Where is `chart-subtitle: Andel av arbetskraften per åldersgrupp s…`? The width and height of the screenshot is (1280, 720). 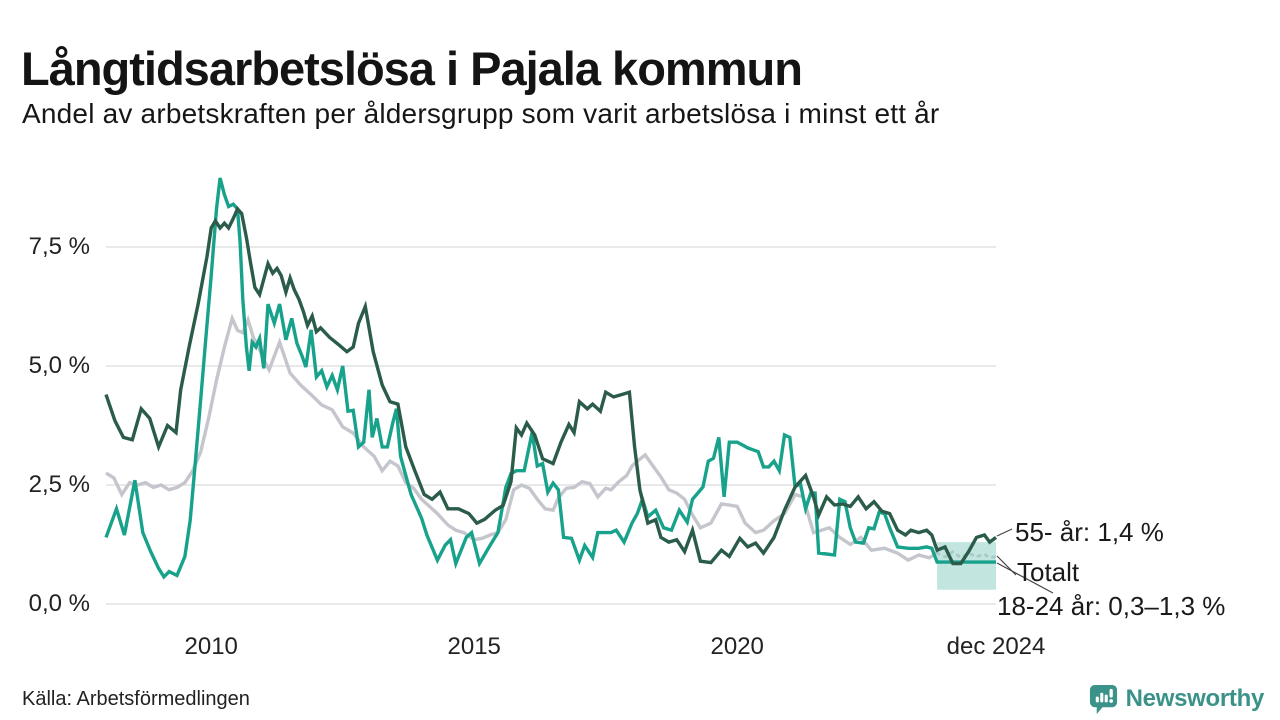
chart-subtitle: Andel av arbetskraften per åldersgrupp s… is located at coordinates (481, 113).